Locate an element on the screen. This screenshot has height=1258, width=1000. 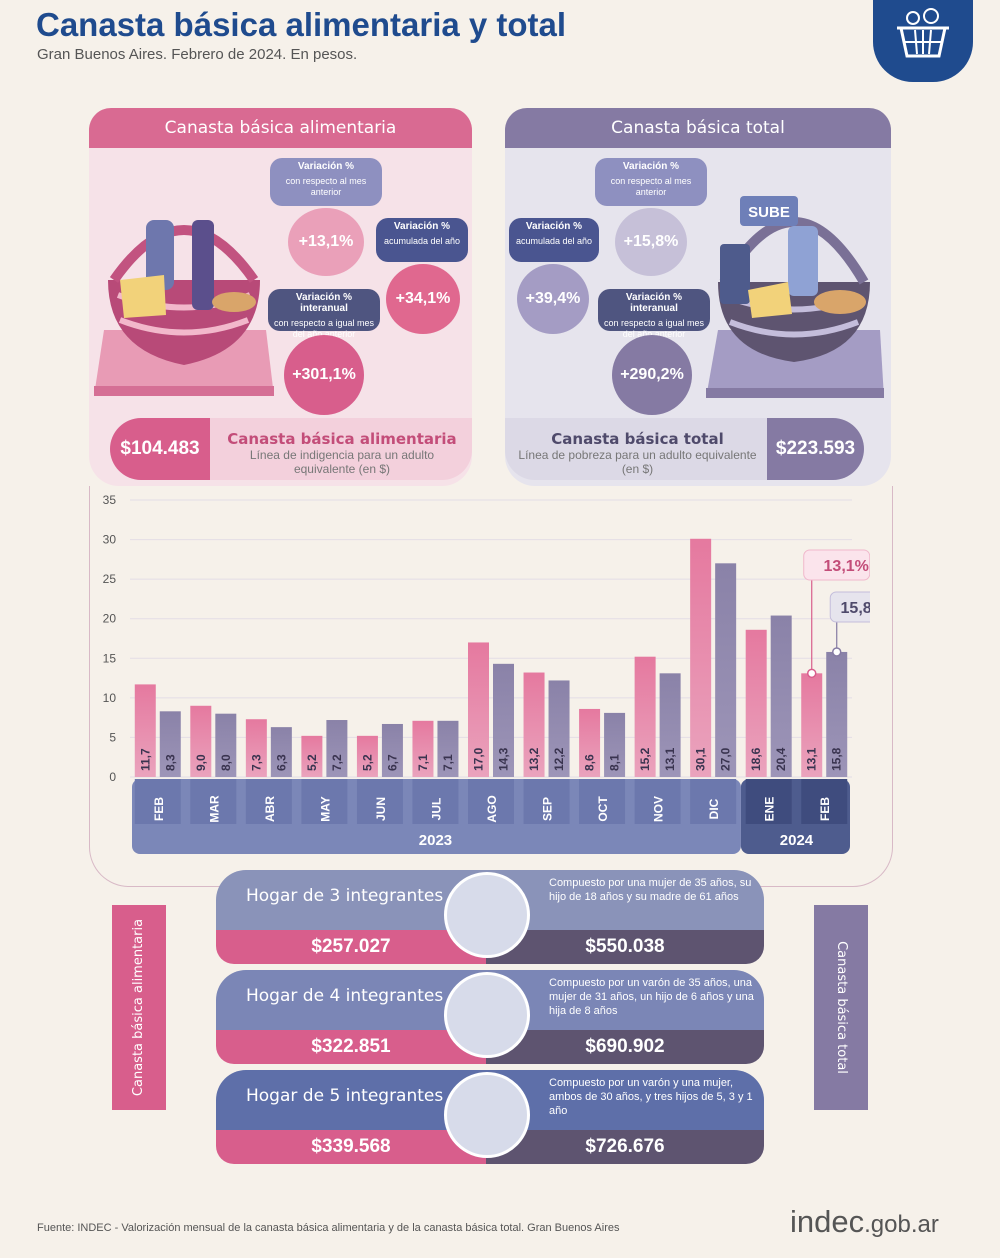
x-tick-label: SEP is located at coordinates (548, 809).